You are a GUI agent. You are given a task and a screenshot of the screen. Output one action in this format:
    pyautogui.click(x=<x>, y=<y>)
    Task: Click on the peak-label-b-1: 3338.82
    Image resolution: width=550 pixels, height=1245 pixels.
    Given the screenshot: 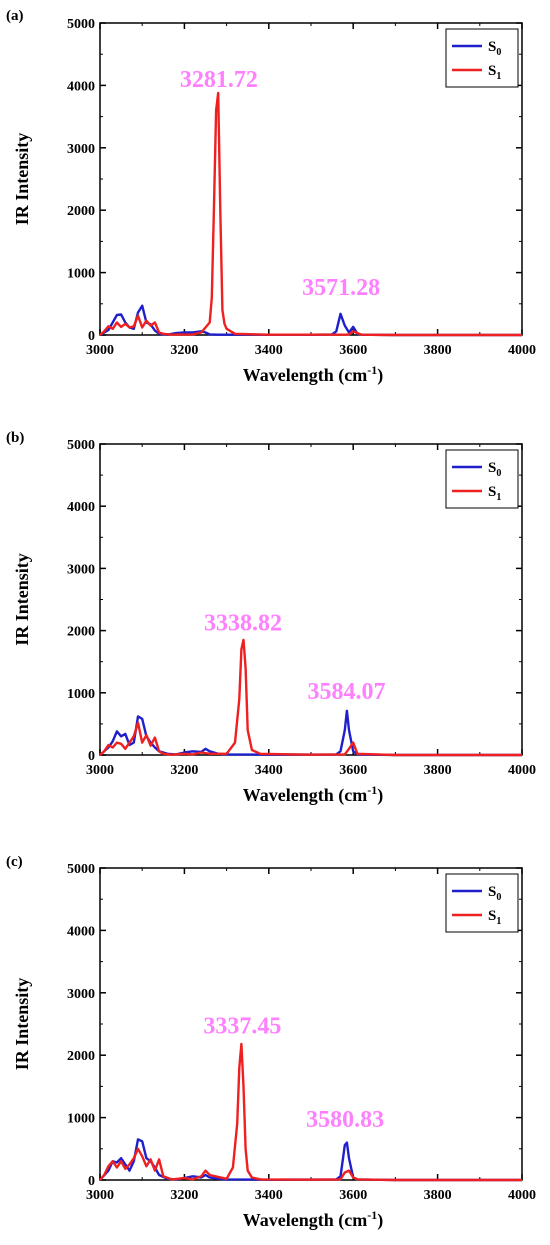 What is the action you would take?
    pyautogui.click(x=243, y=624)
    